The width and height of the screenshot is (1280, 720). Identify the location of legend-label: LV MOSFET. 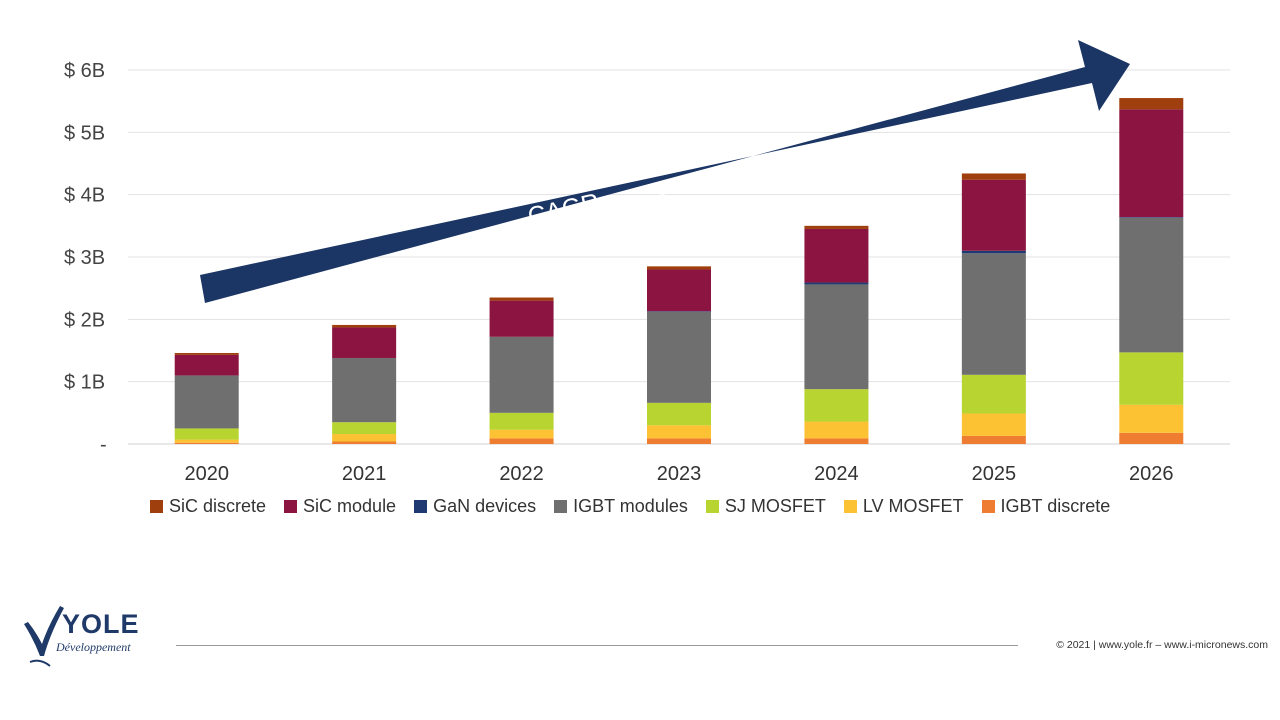
(913, 506).